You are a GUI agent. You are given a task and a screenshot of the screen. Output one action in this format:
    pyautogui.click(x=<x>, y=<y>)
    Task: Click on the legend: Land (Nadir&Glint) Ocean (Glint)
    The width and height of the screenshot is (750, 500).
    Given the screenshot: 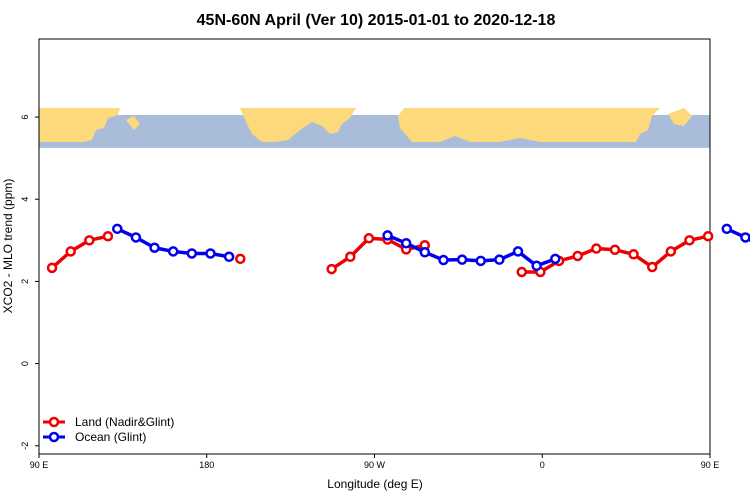 What is the action you would take?
    pyautogui.click(x=108, y=429)
    